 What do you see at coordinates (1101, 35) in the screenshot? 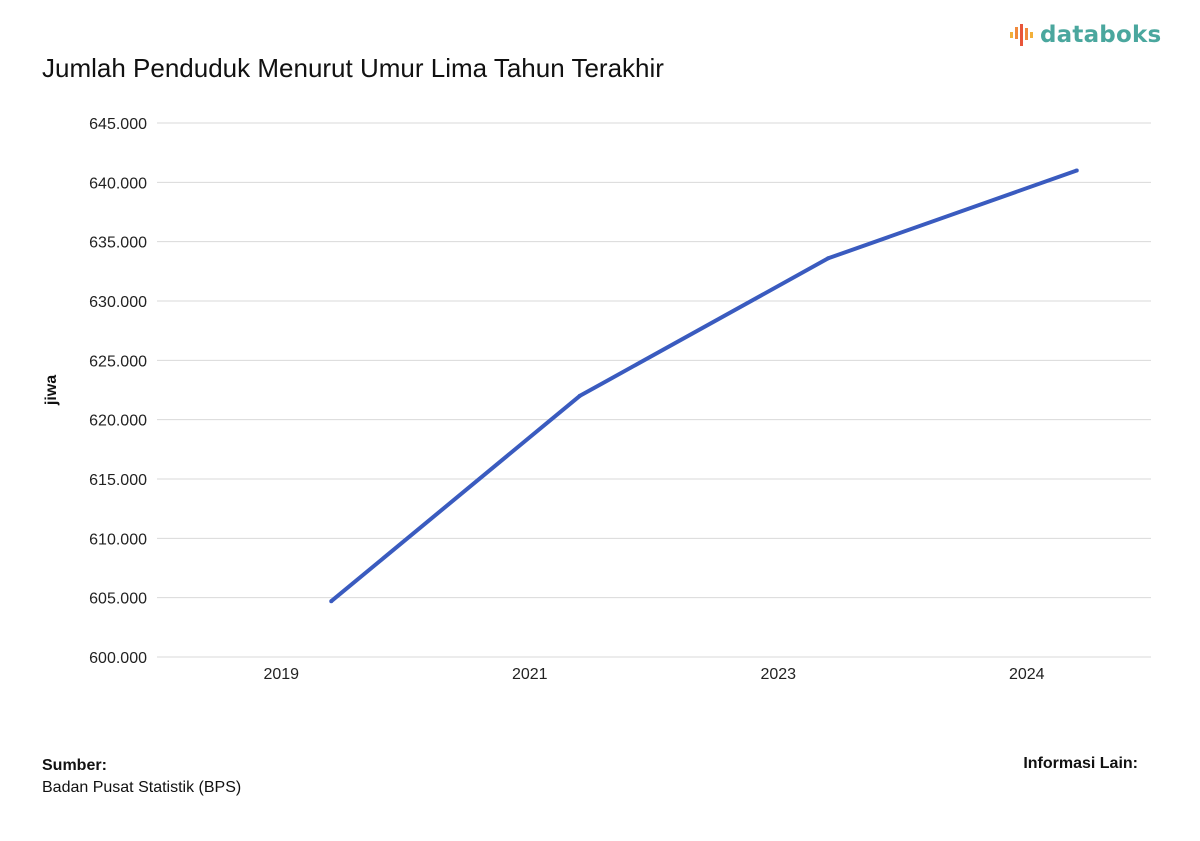
I see `brand-name: databoks` at bounding box center [1101, 35].